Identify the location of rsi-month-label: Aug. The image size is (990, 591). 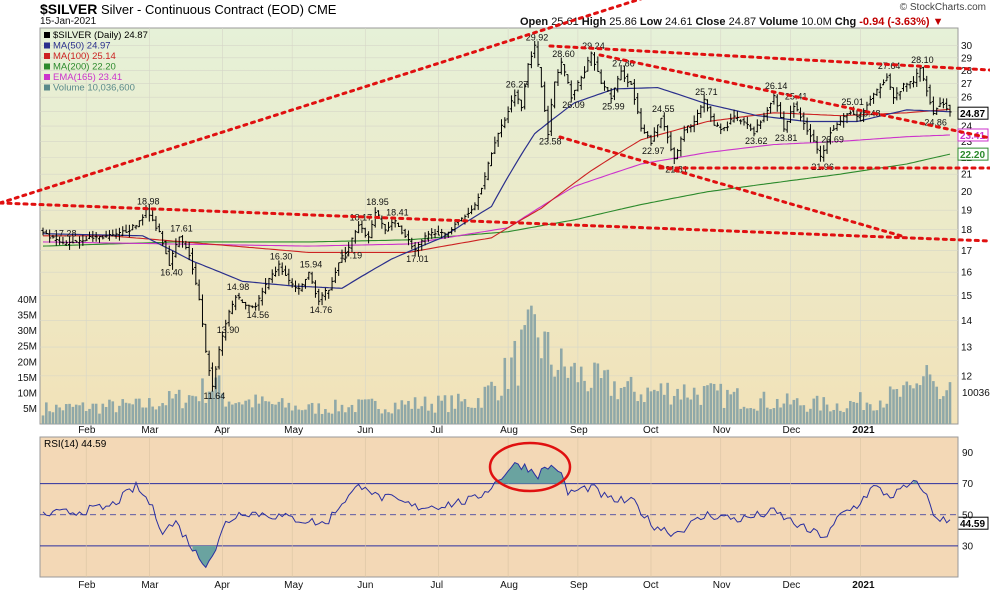
(509, 585).